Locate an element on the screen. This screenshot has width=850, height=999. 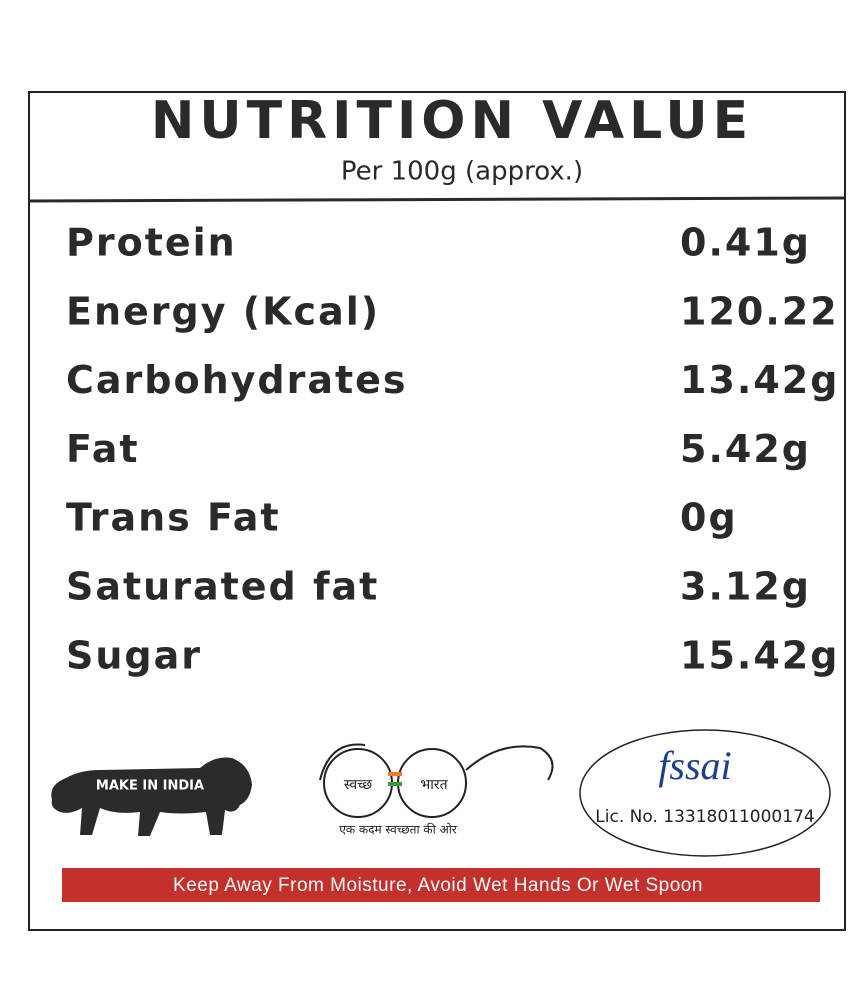
nutrient-value: 120.22 is located at coordinates (759, 311).